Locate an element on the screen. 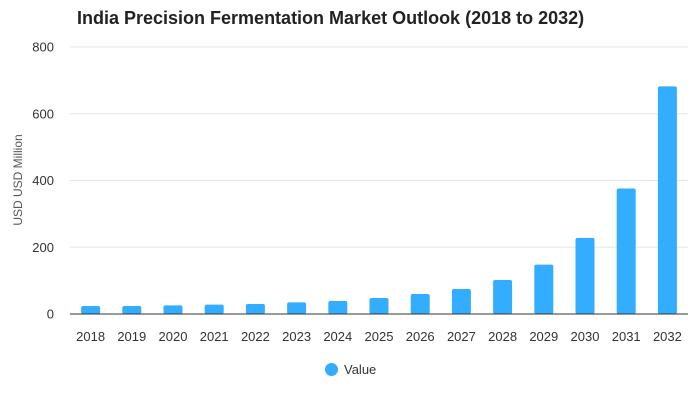 This screenshot has width=700, height=400. y-tick-label: 0 is located at coordinates (50, 314).